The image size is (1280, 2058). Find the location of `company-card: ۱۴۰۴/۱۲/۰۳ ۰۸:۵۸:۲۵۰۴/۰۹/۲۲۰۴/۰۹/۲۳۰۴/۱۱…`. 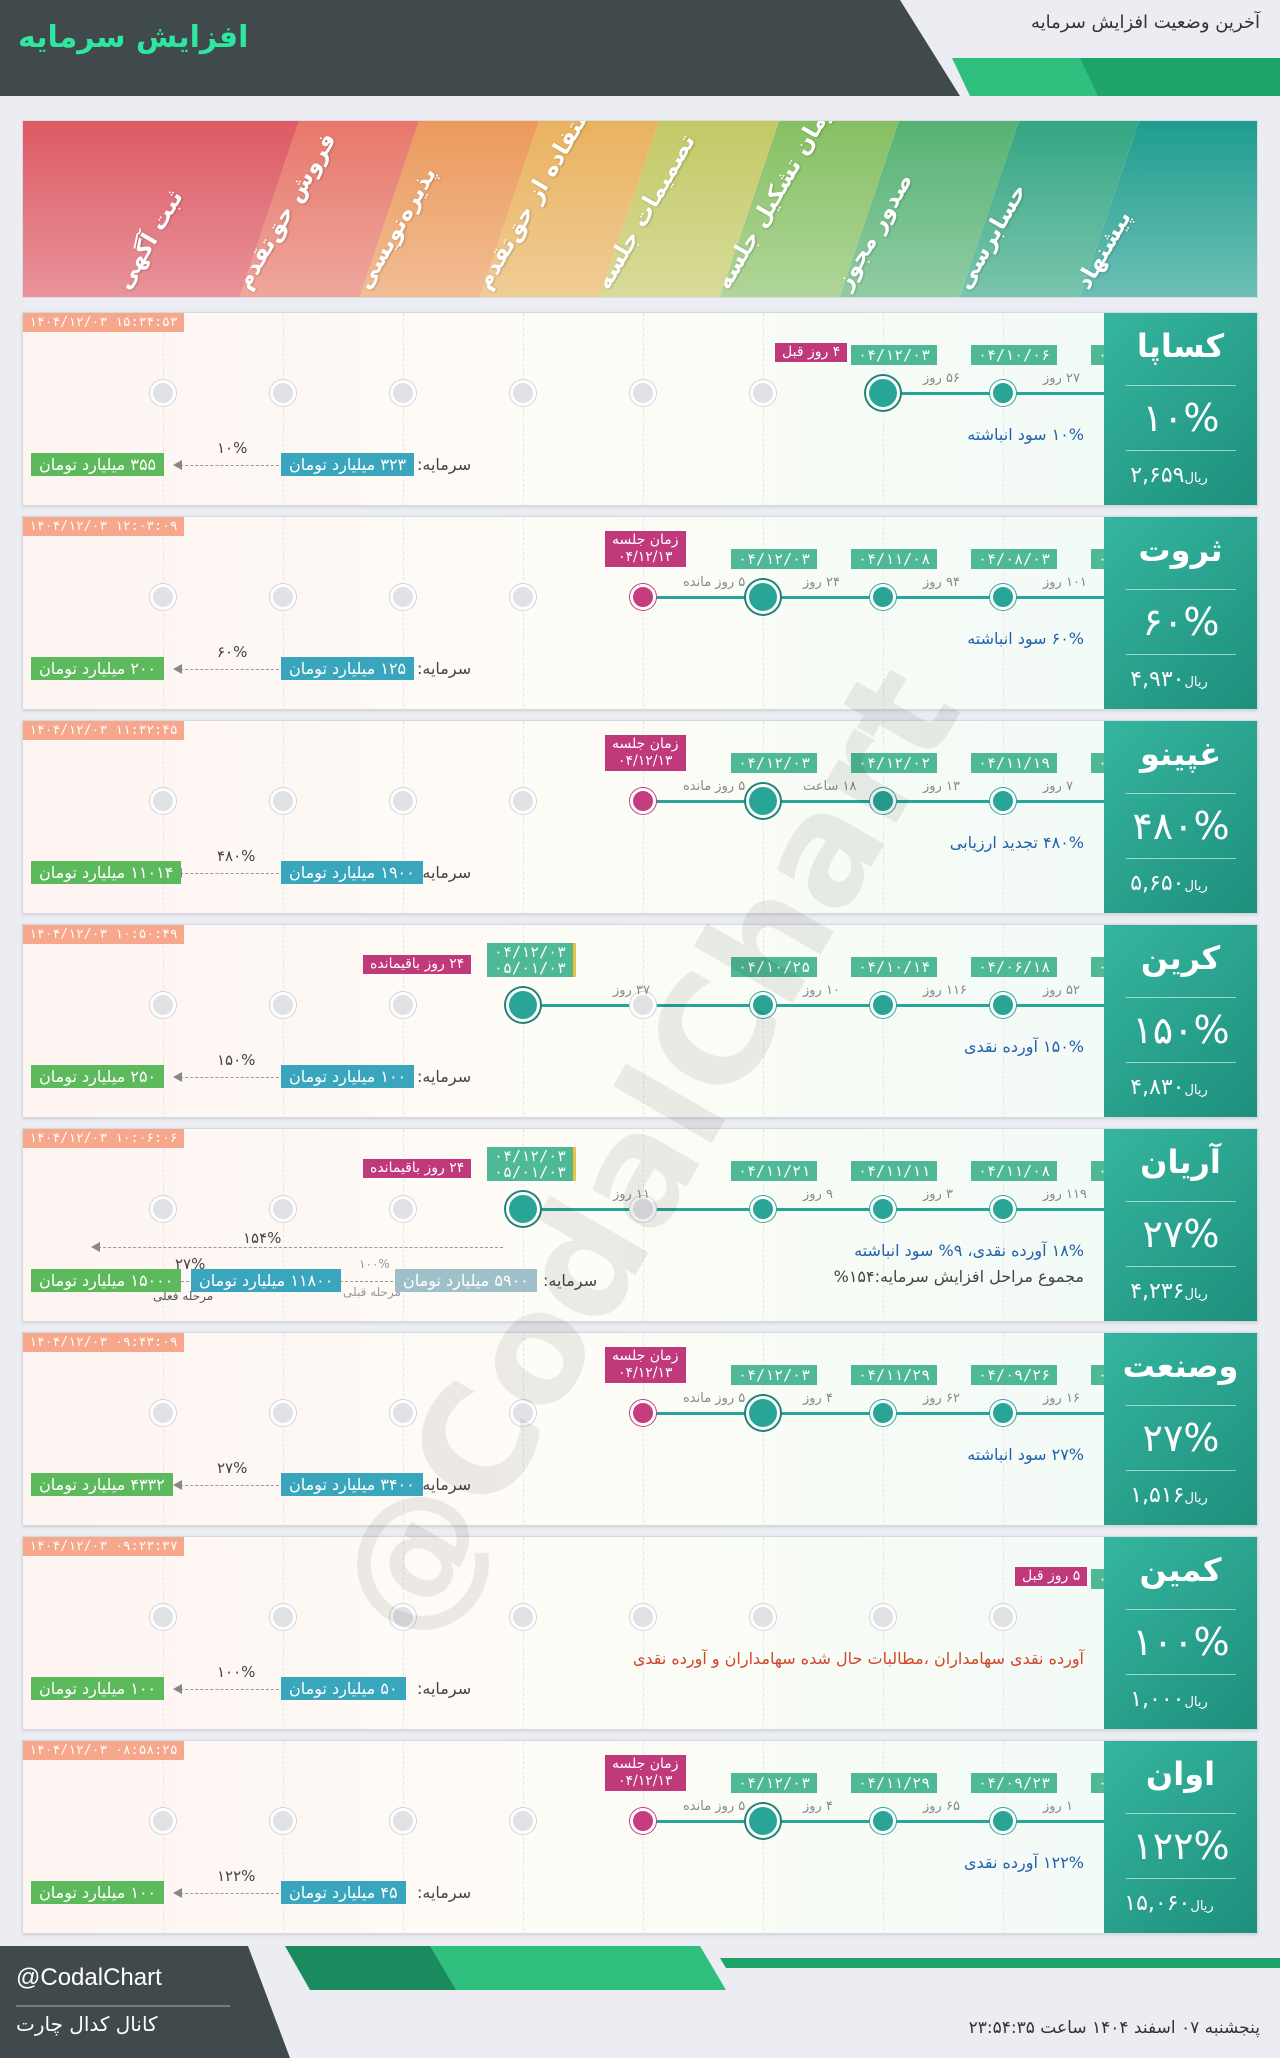

company-card: ۱۴۰۴/۱۲/۰۳ ۰۸:۵۸:۲۵۰۴/۰۹/۲۲۰۴/۰۹/۲۳۰۴/۱۱… is located at coordinates (640, 1837).